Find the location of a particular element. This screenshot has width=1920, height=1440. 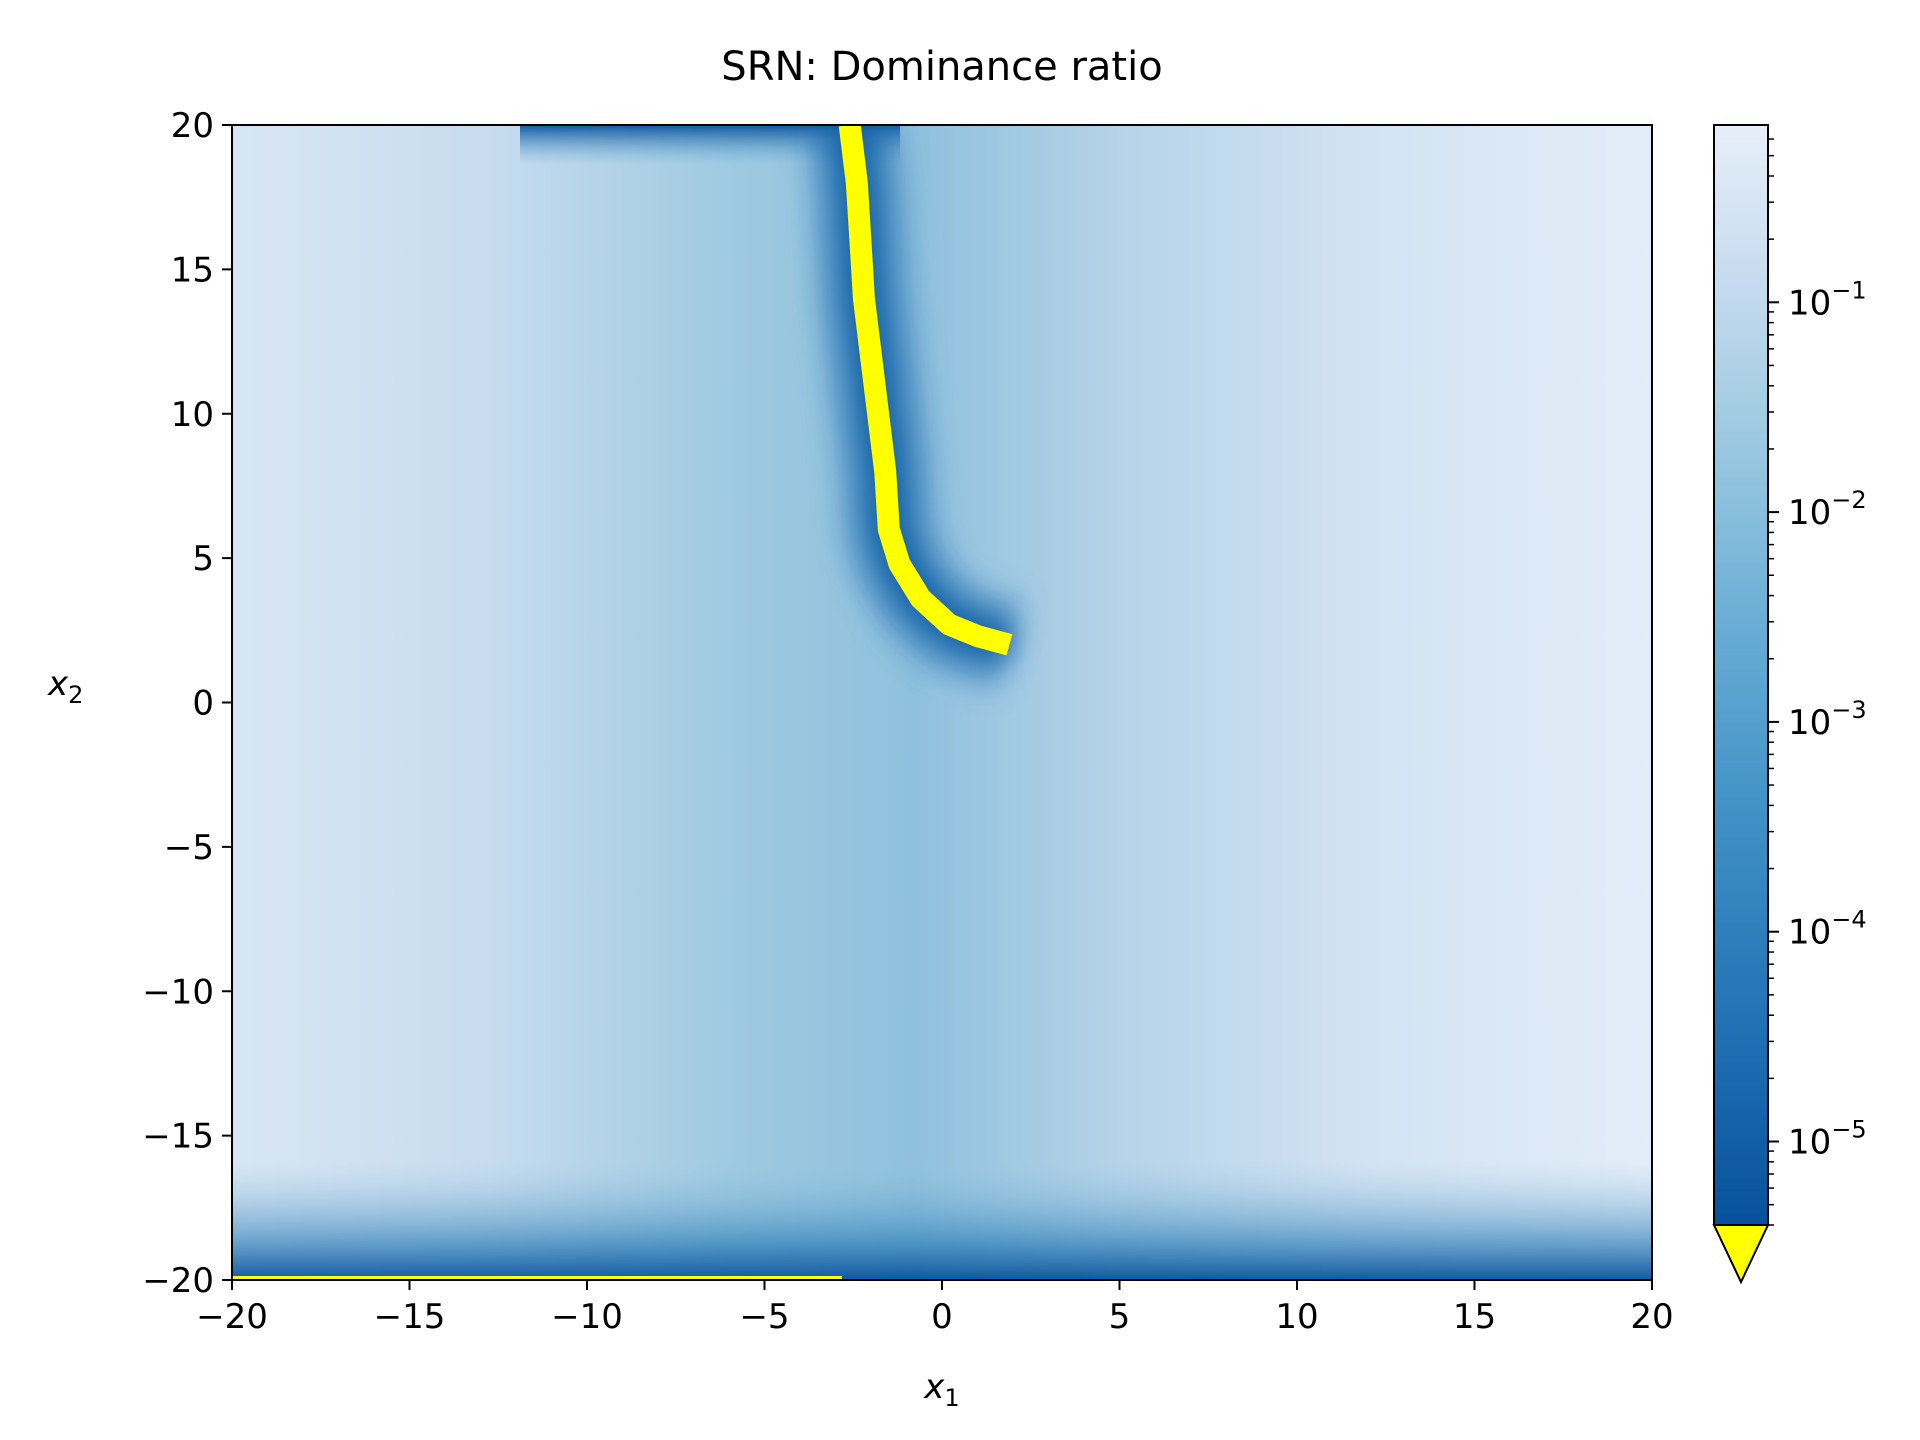

colorbar-gradient is located at coordinates (1741, 675).